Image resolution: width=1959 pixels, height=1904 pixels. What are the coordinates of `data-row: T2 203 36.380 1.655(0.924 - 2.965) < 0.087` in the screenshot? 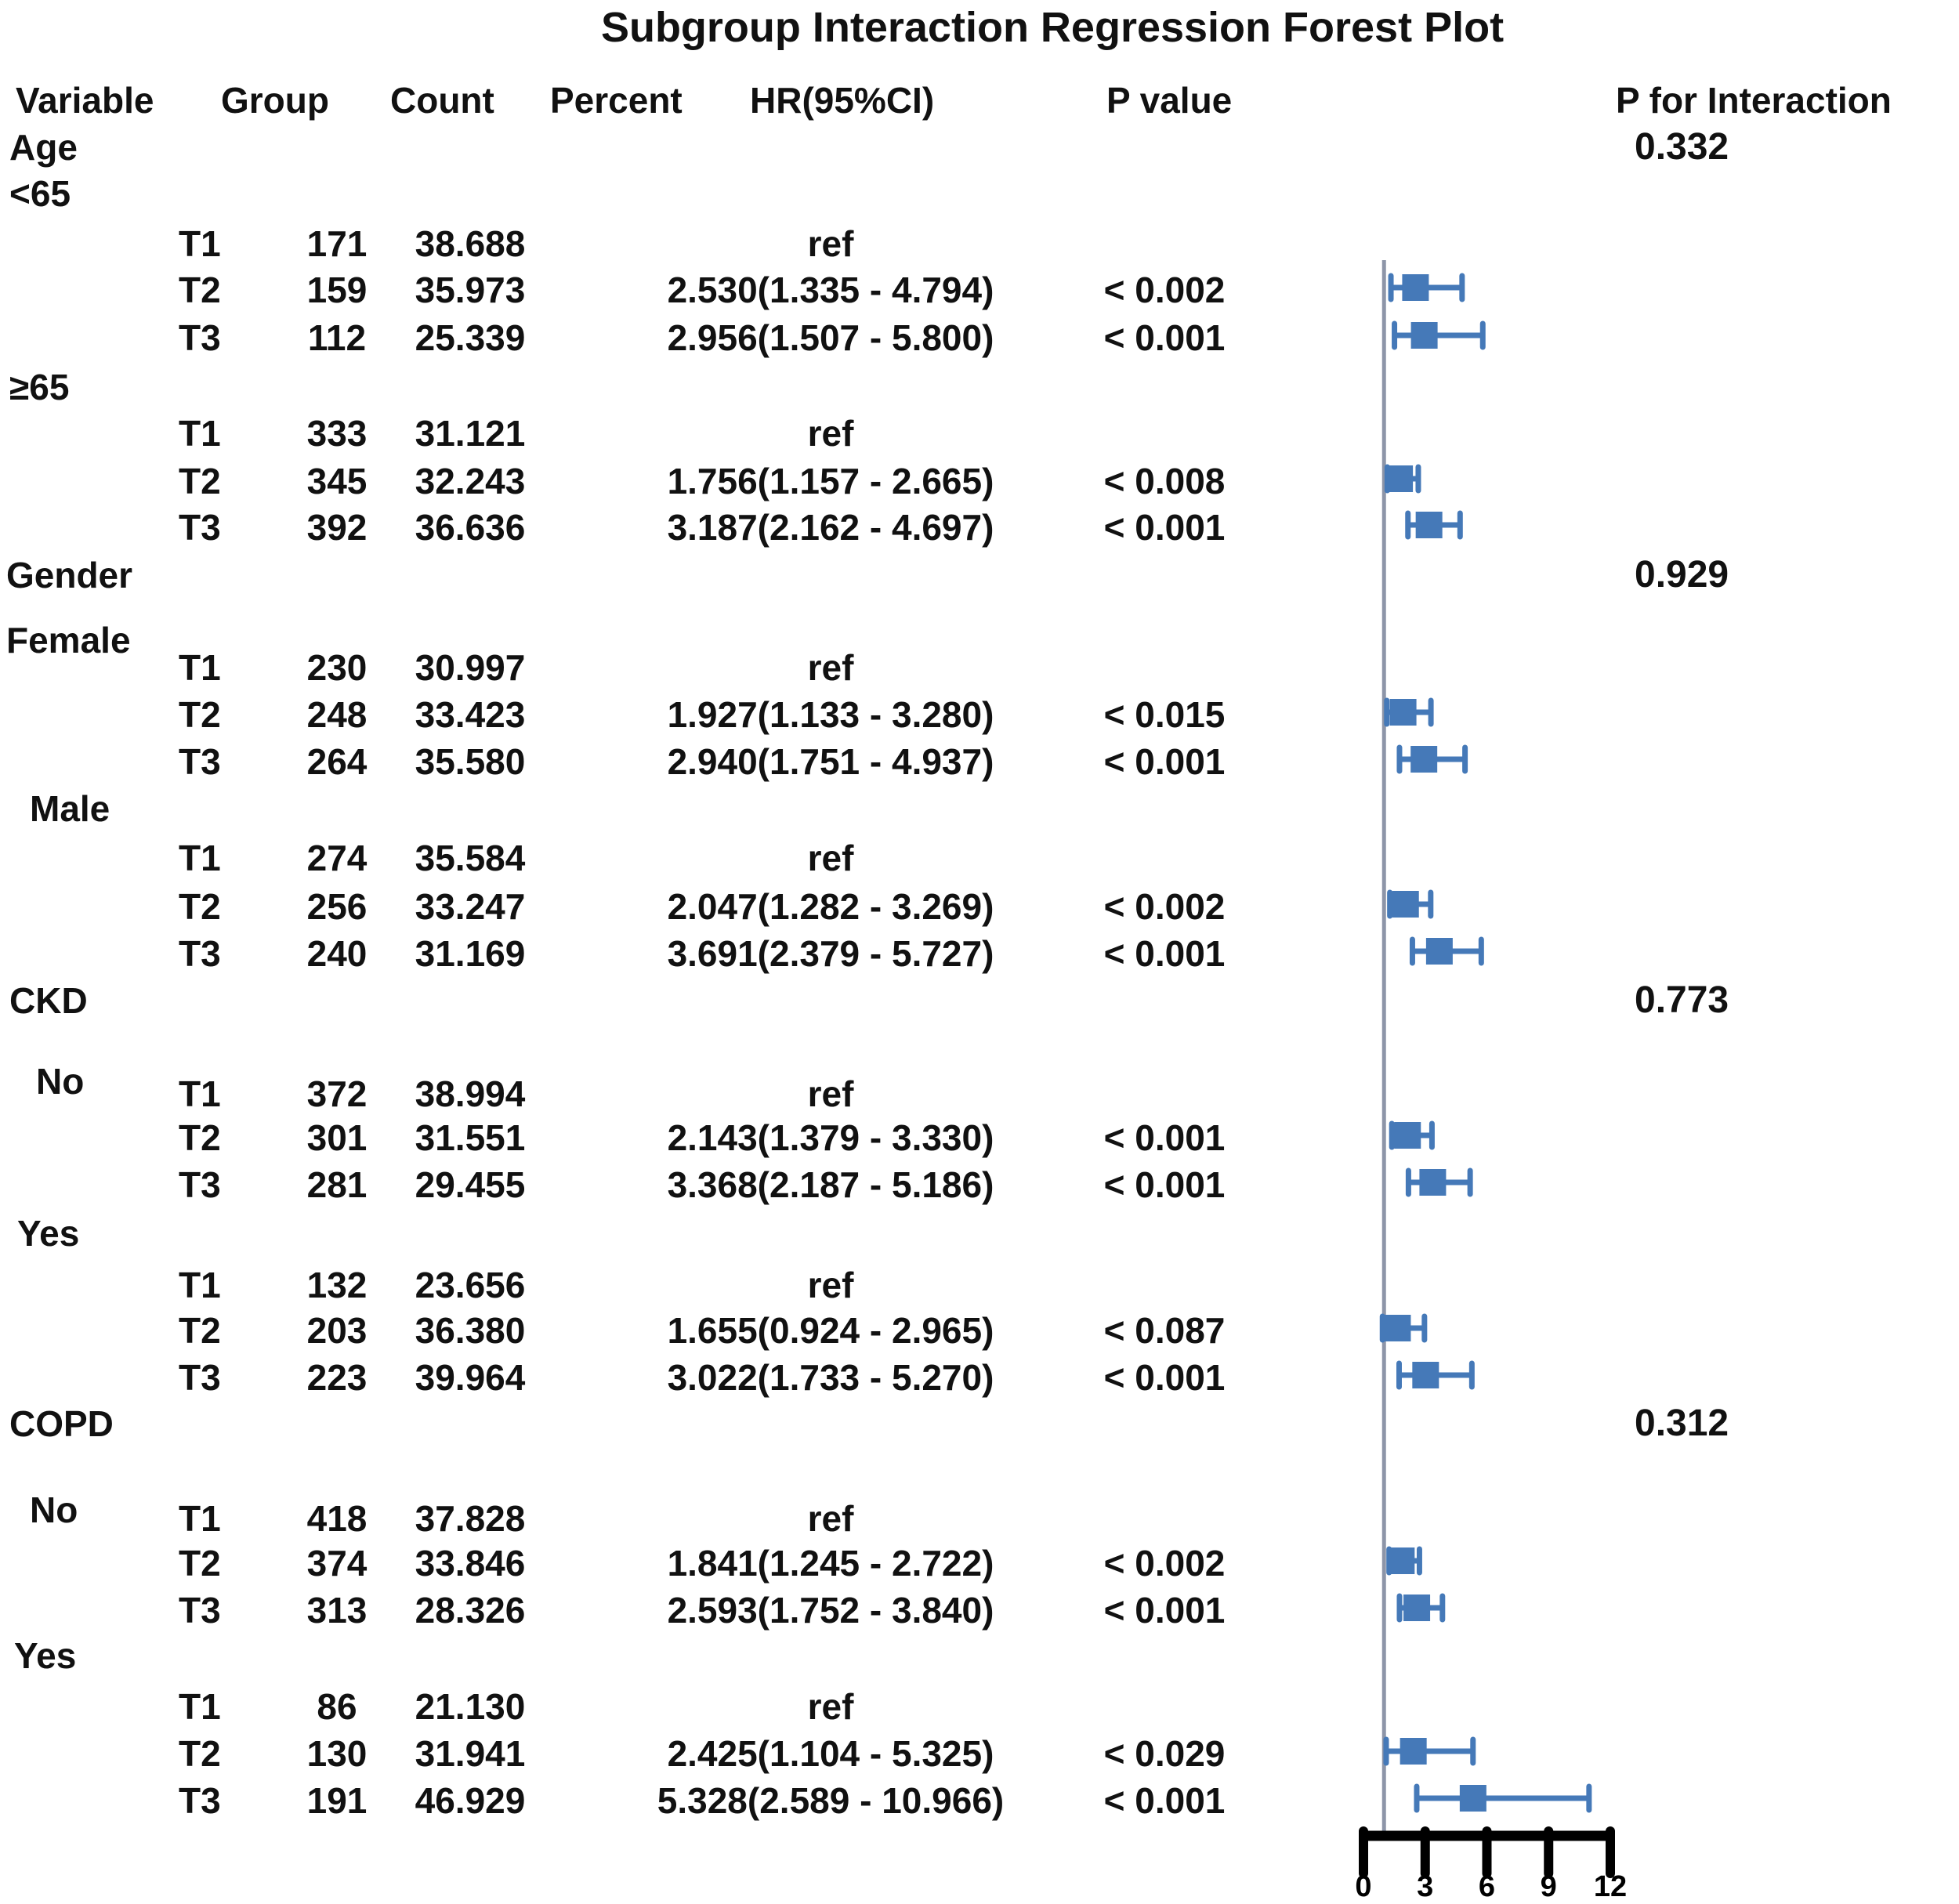 It's located at (979, 1330).